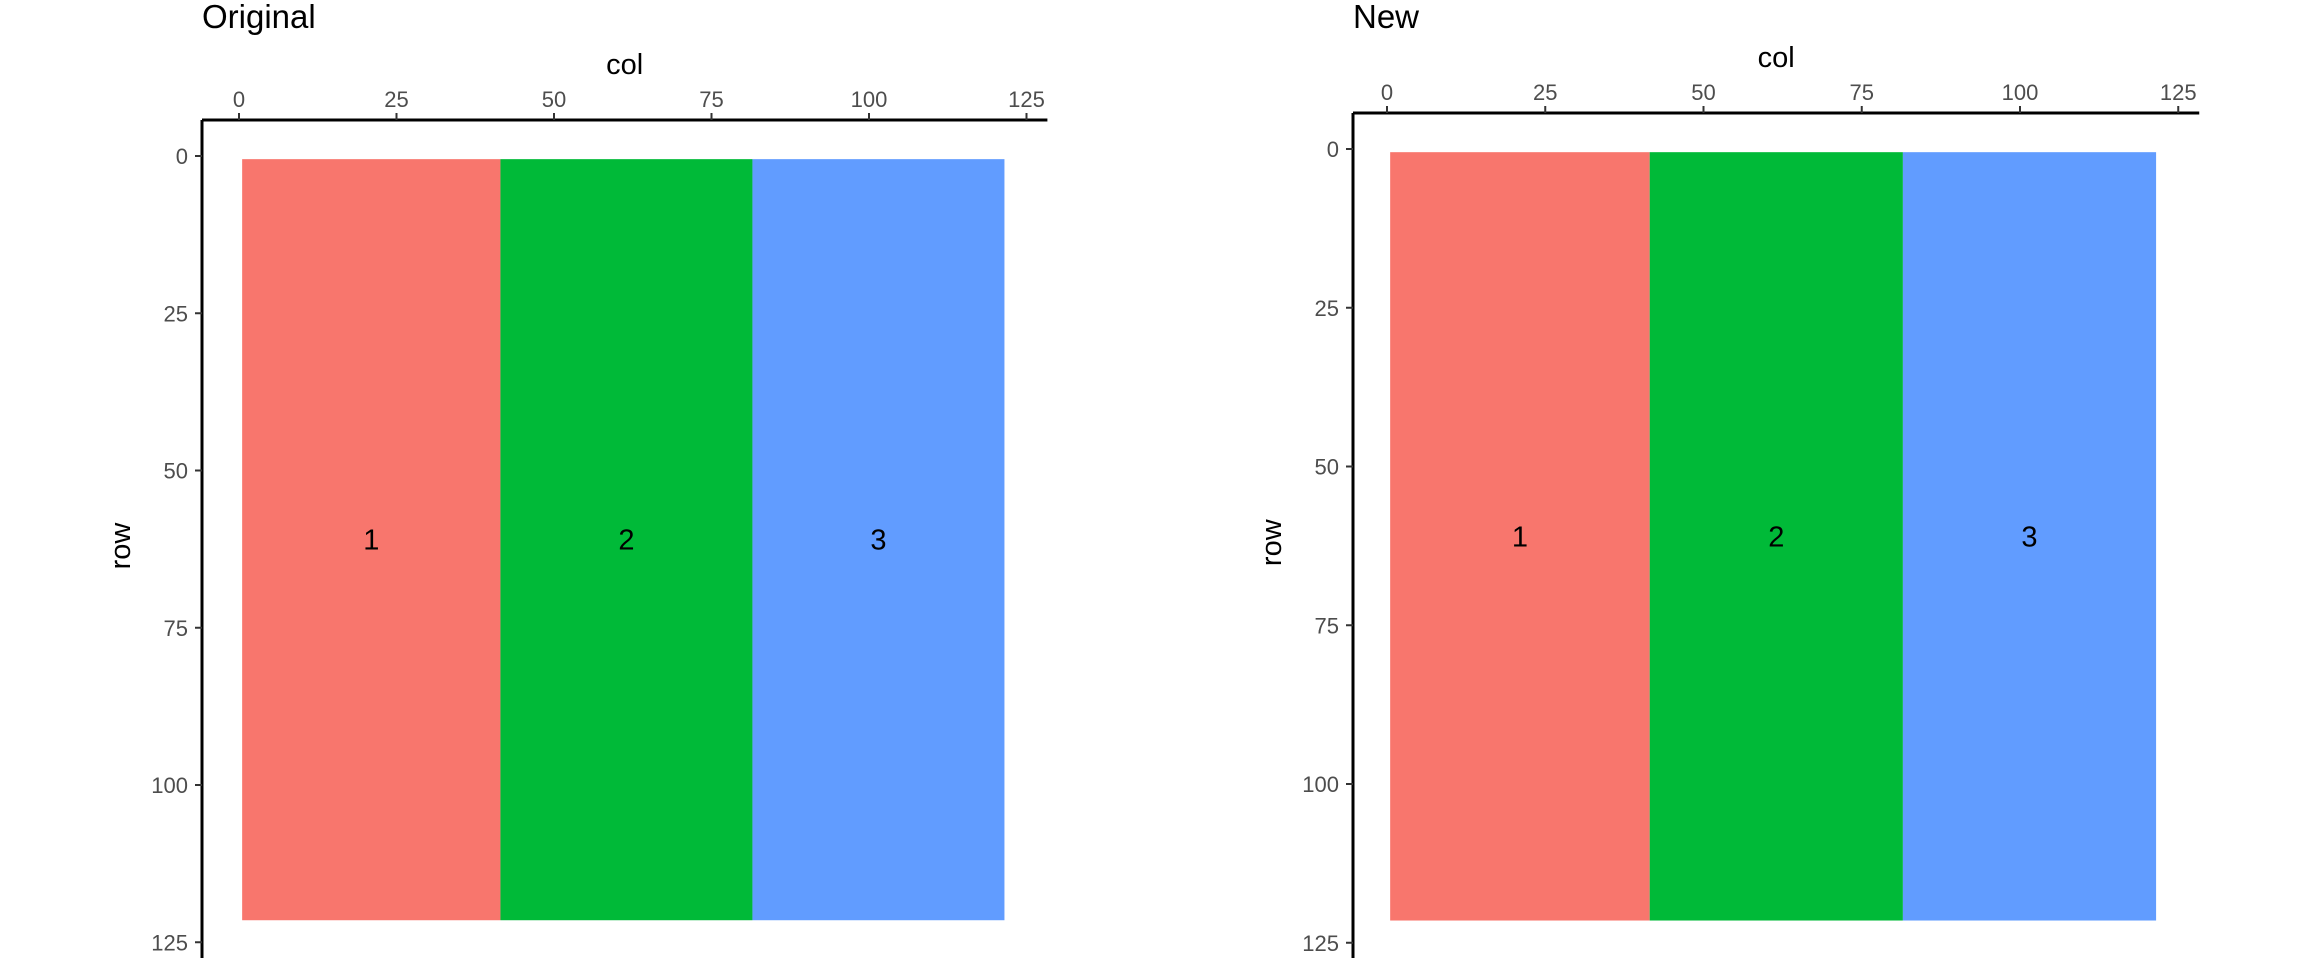 The height and width of the screenshot is (960, 2304). Describe the element at coordinates (259, 17) in the screenshot. I see `panel-title: Original` at that location.